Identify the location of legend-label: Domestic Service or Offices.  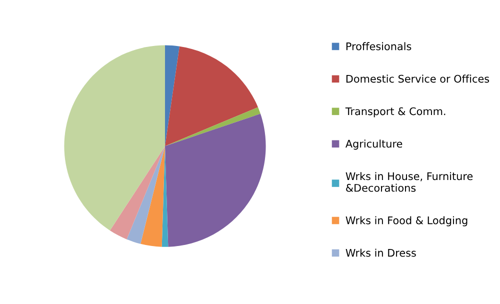
(418, 78).